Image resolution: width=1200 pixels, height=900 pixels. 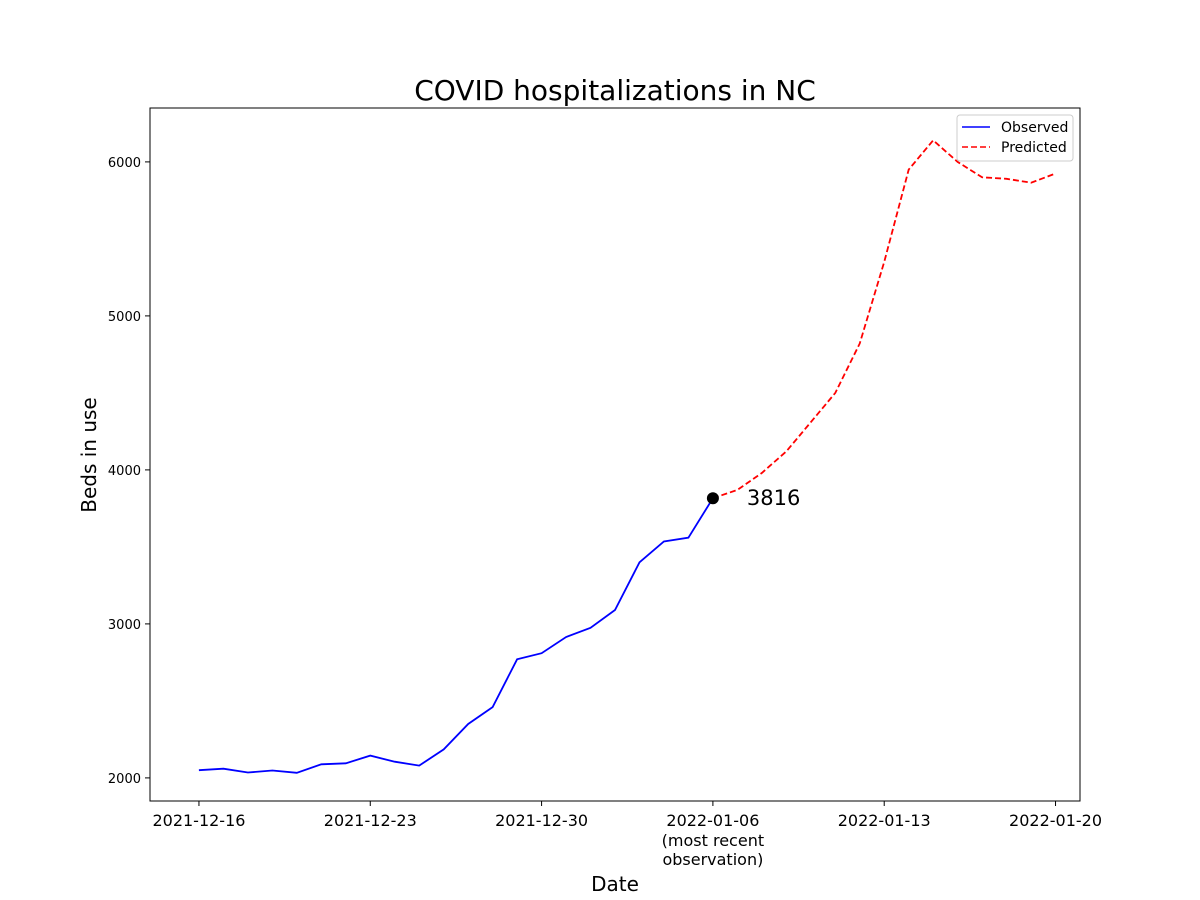 I want to click on y-axis: 2000 3000 4000 5000 6000, so click(x=129, y=471).